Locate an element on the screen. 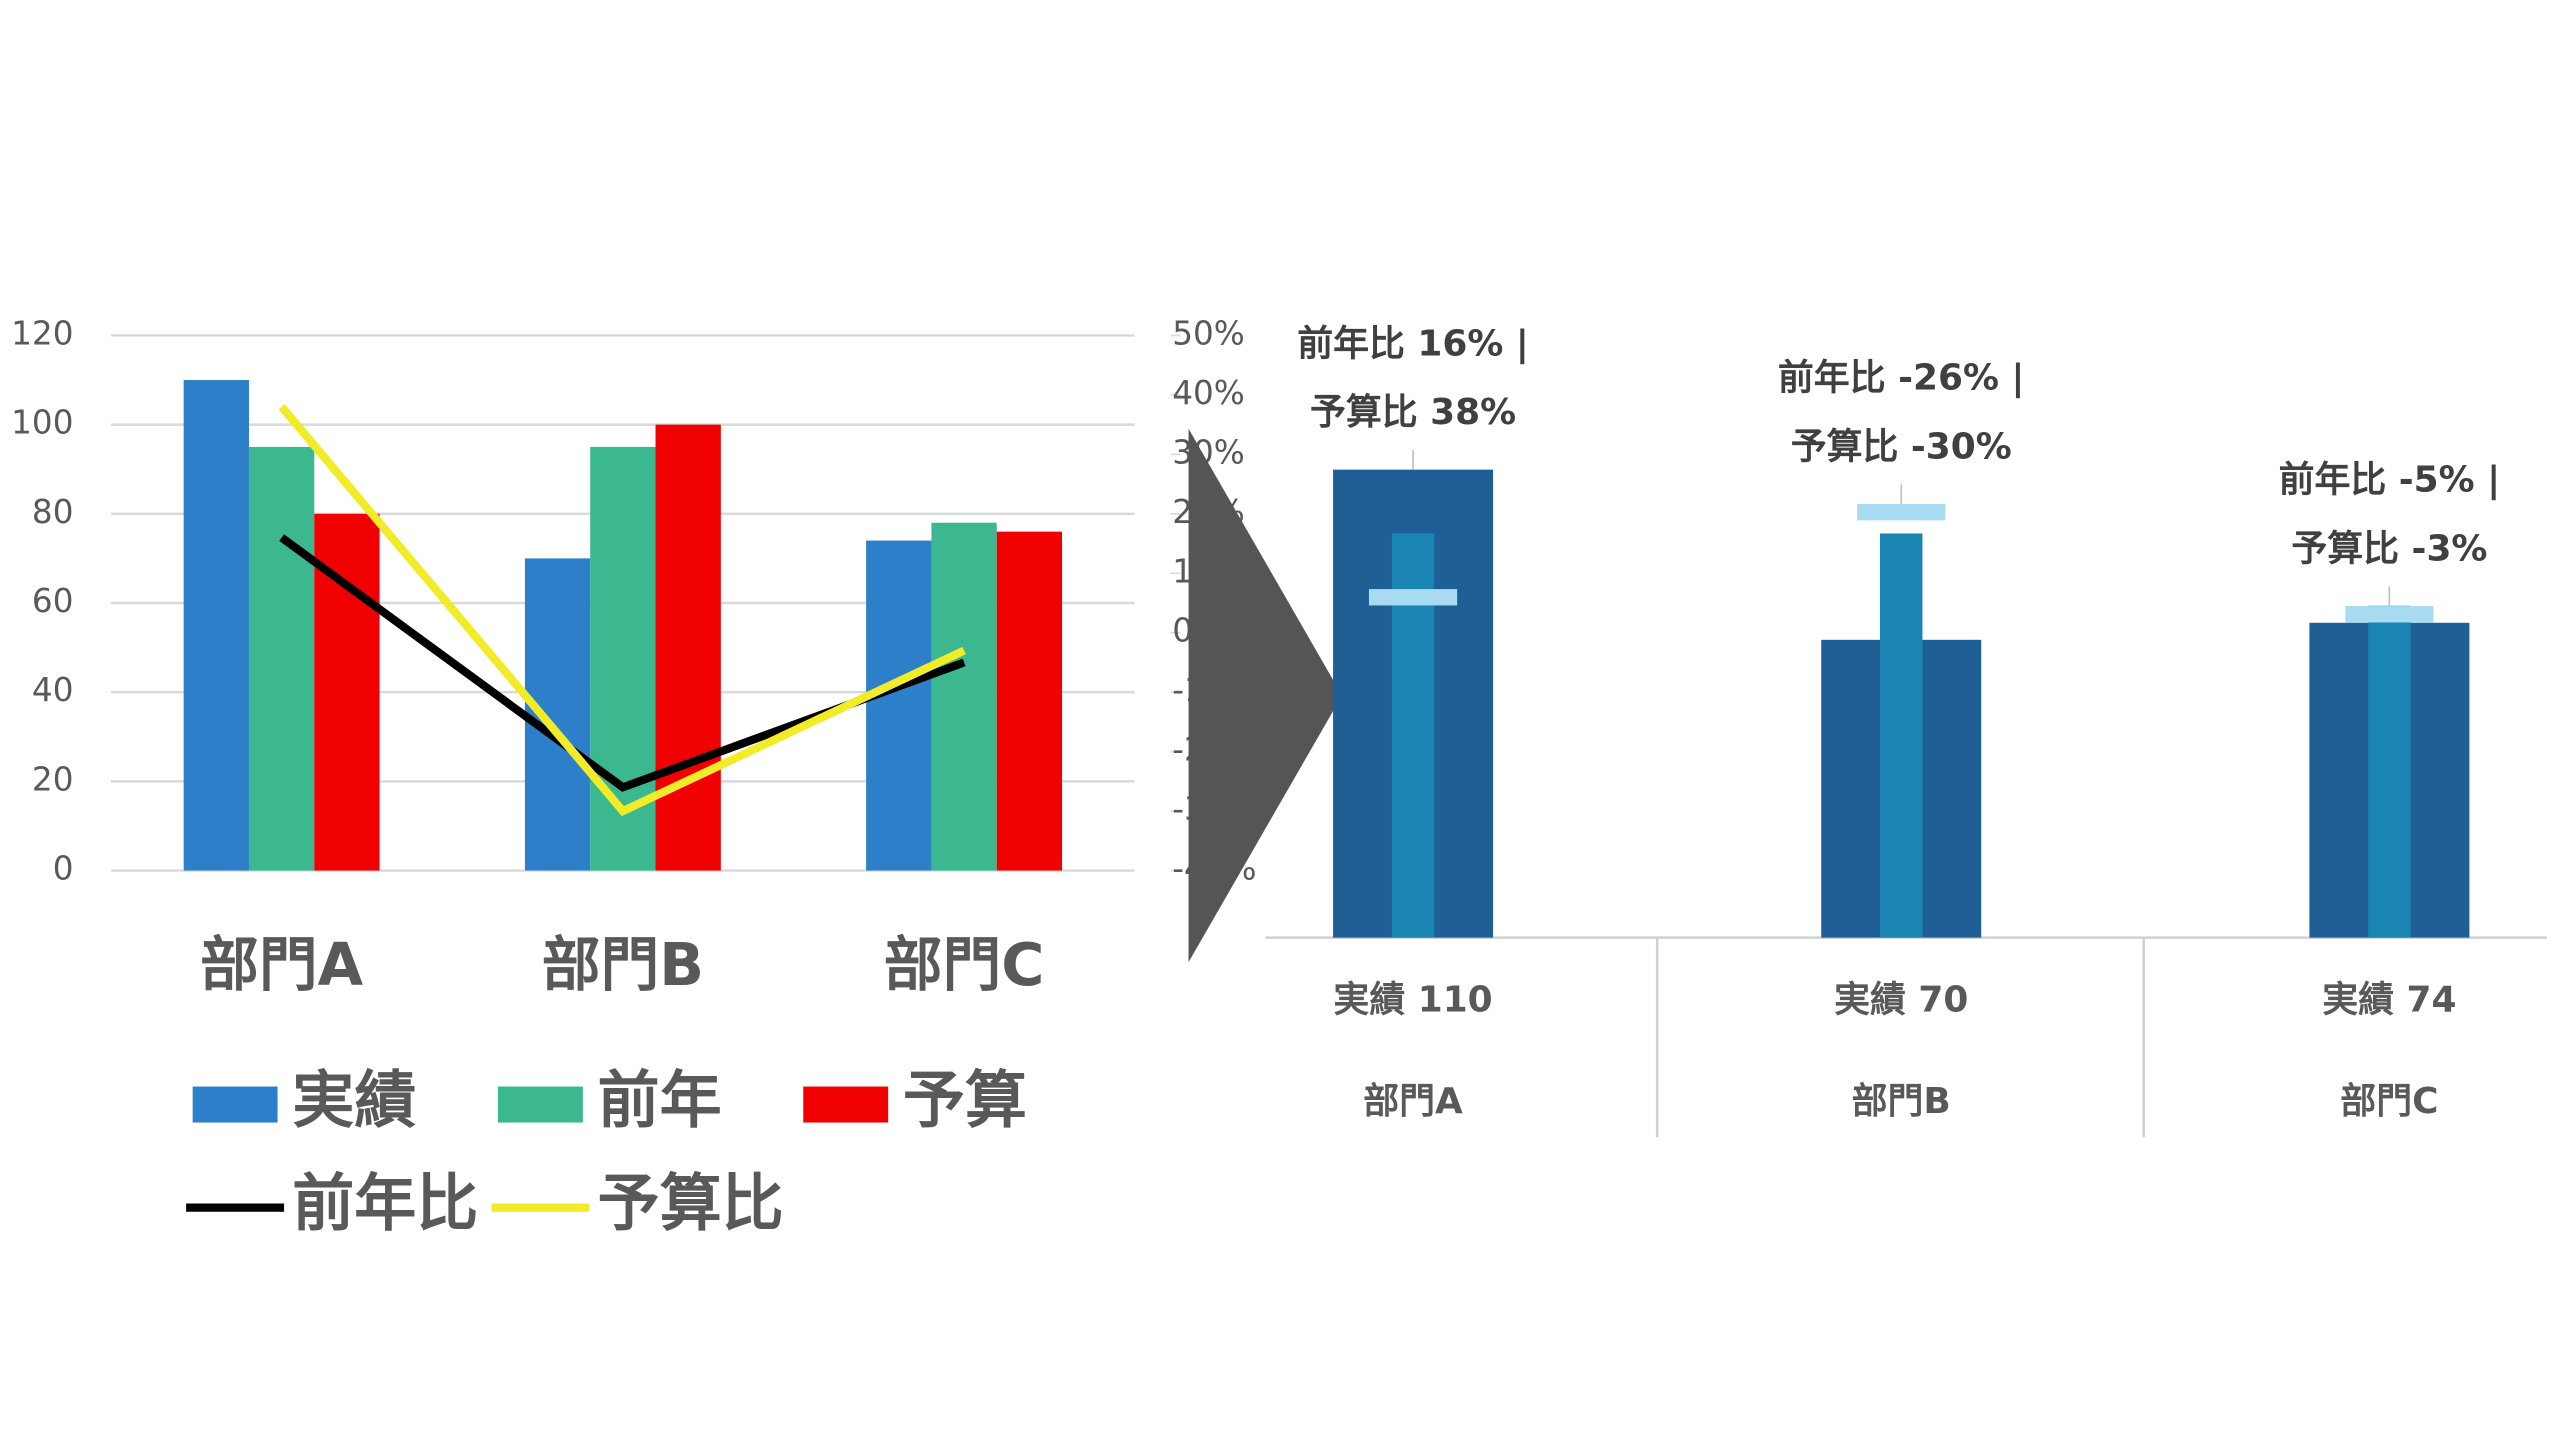 The width and height of the screenshot is (2560, 1440). legend-label: 予算 is located at coordinates (965, 1100).